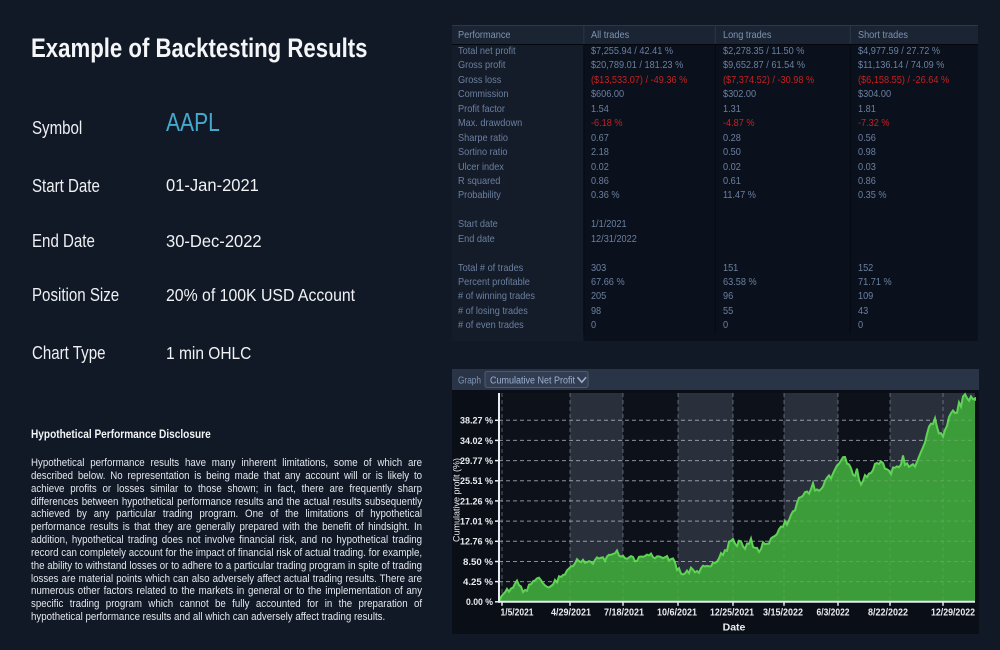 This screenshot has height=650, width=1000. What do you see at coordinates (469, 381) in the screenshot?
I see `svg-text: Graph` at bounding box center [469, 381].